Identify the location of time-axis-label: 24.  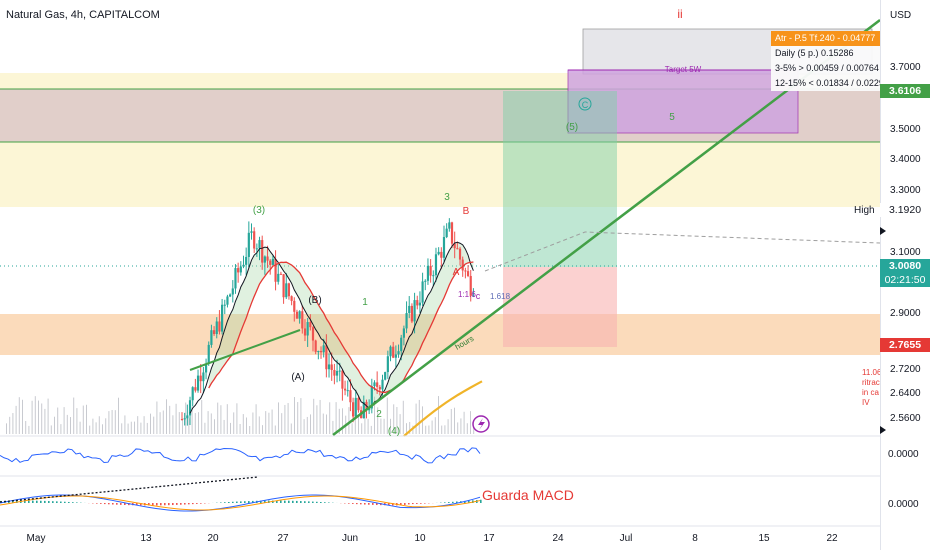
(558, 538).